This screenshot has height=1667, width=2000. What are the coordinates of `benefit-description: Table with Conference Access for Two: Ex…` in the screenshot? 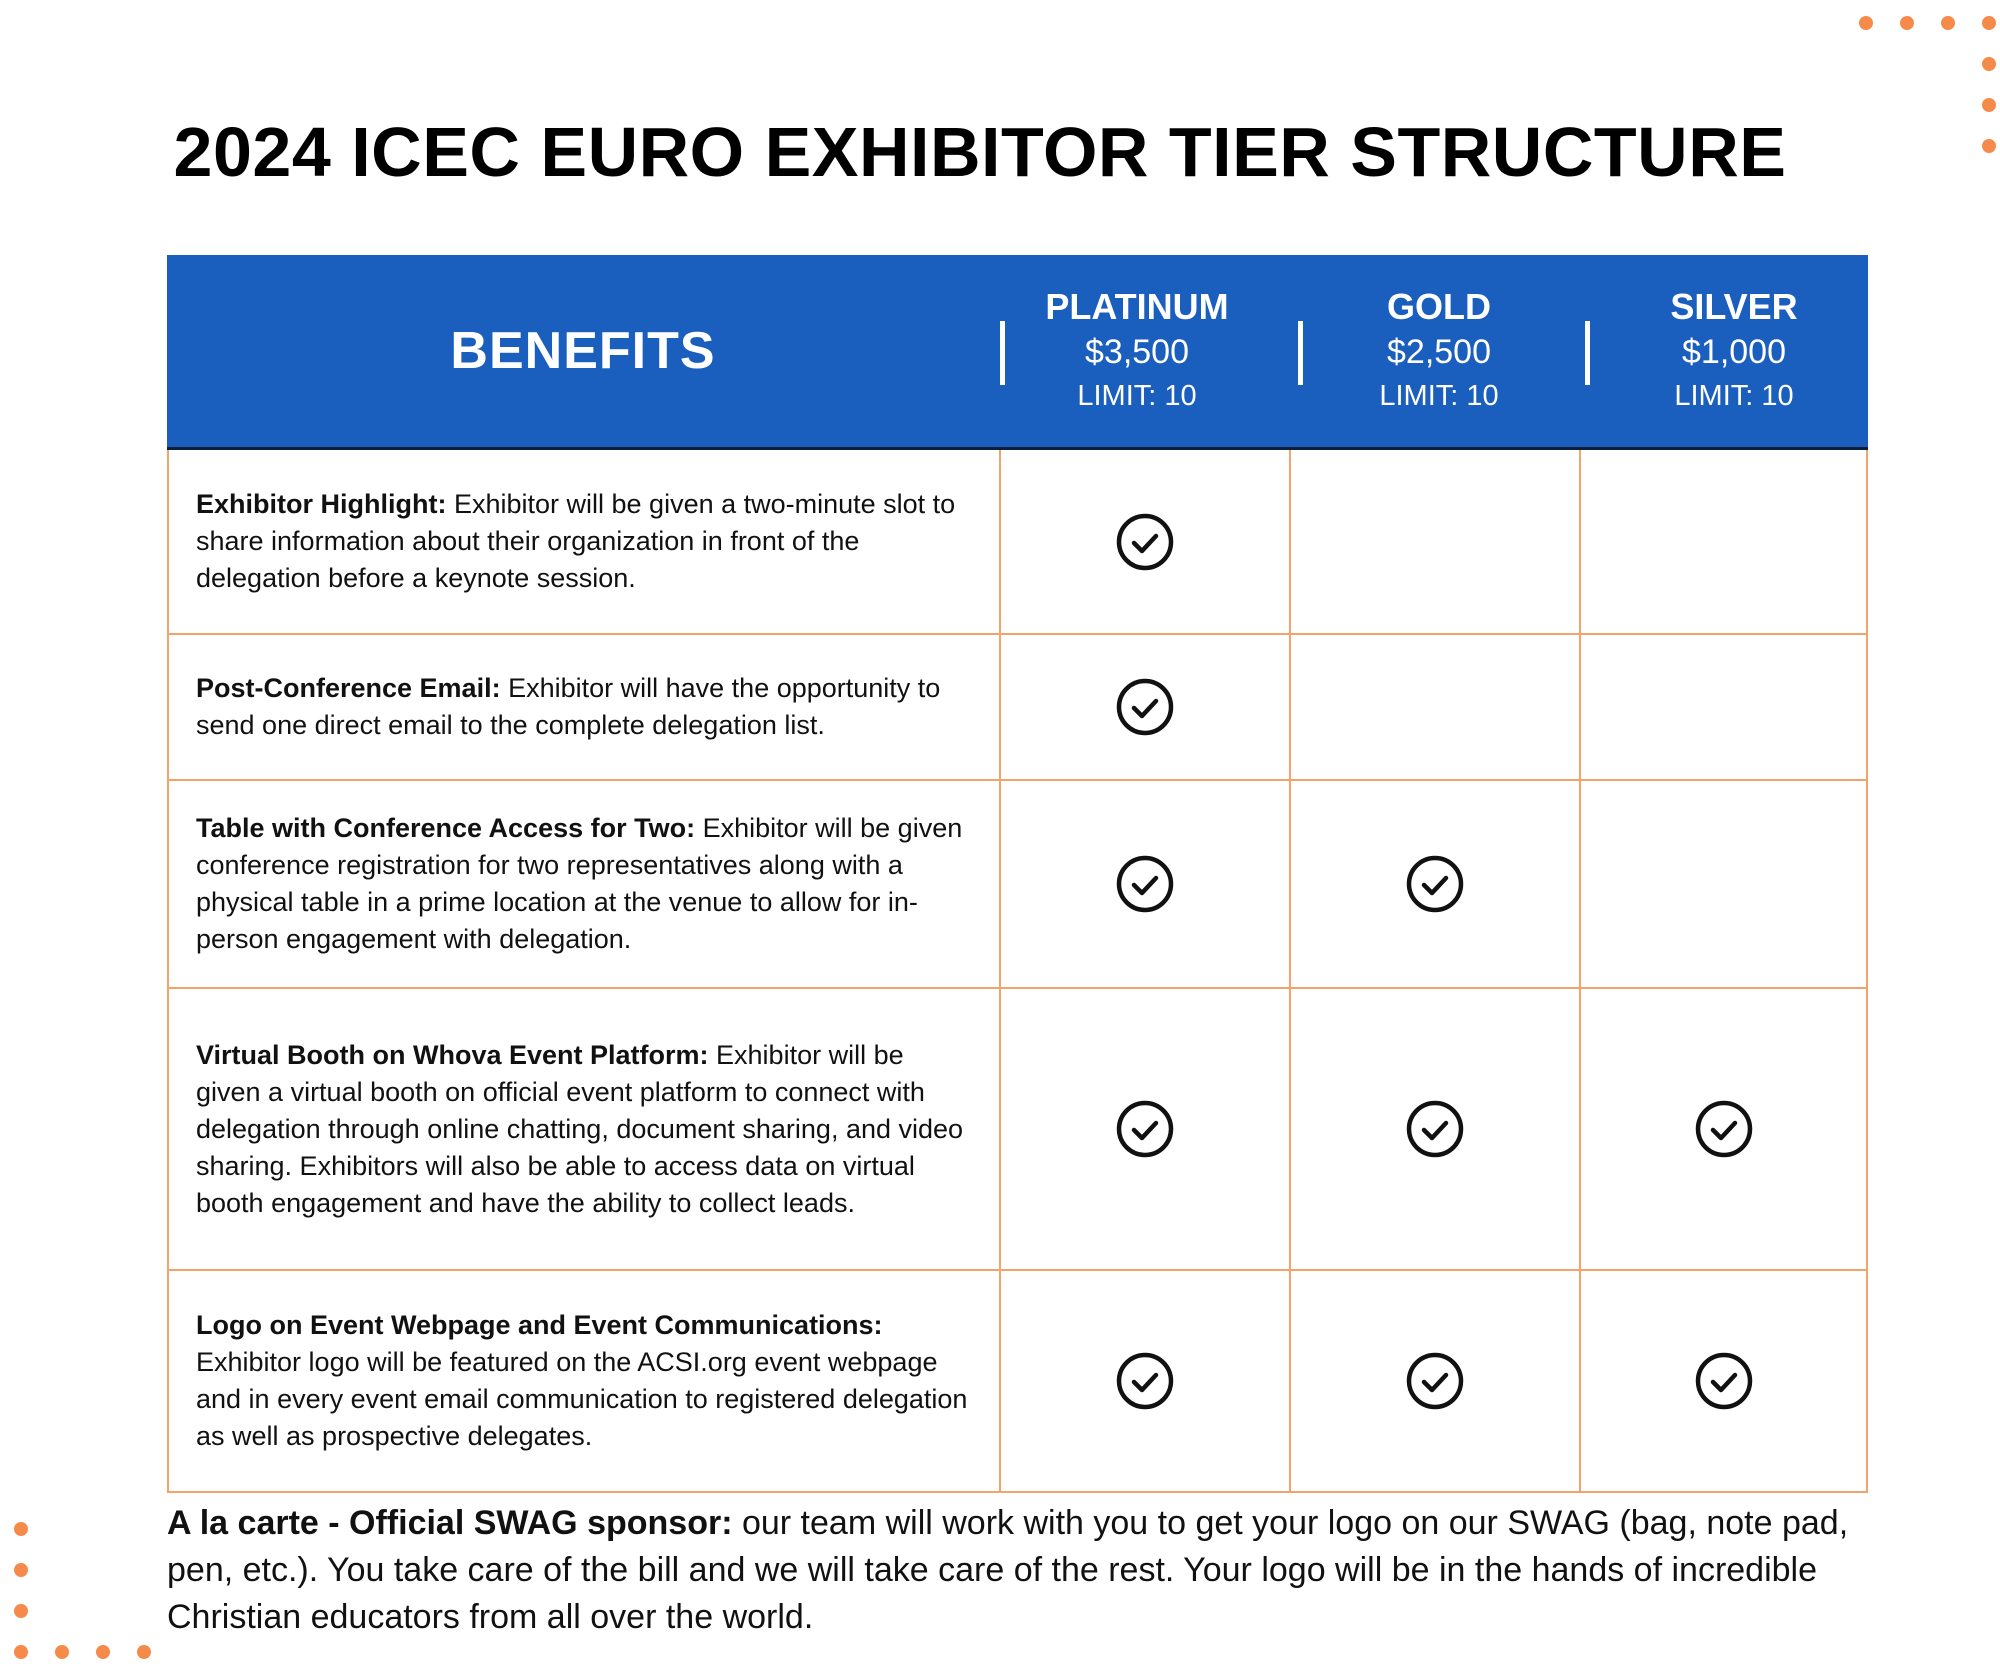 It's located at (584, 884).